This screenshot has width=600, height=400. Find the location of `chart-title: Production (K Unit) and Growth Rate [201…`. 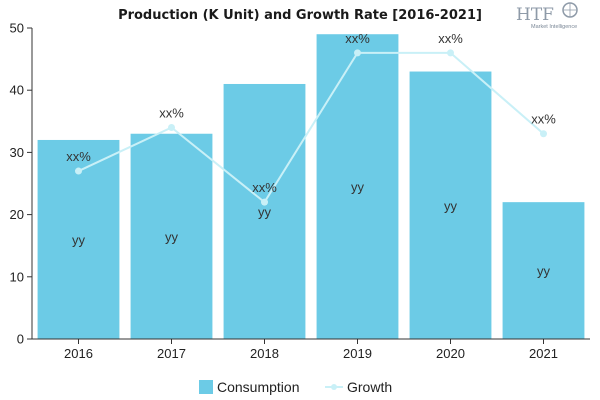

chart-title: Production (K Unit) and Growth Rate [201… is located at coordinates (300, 15).